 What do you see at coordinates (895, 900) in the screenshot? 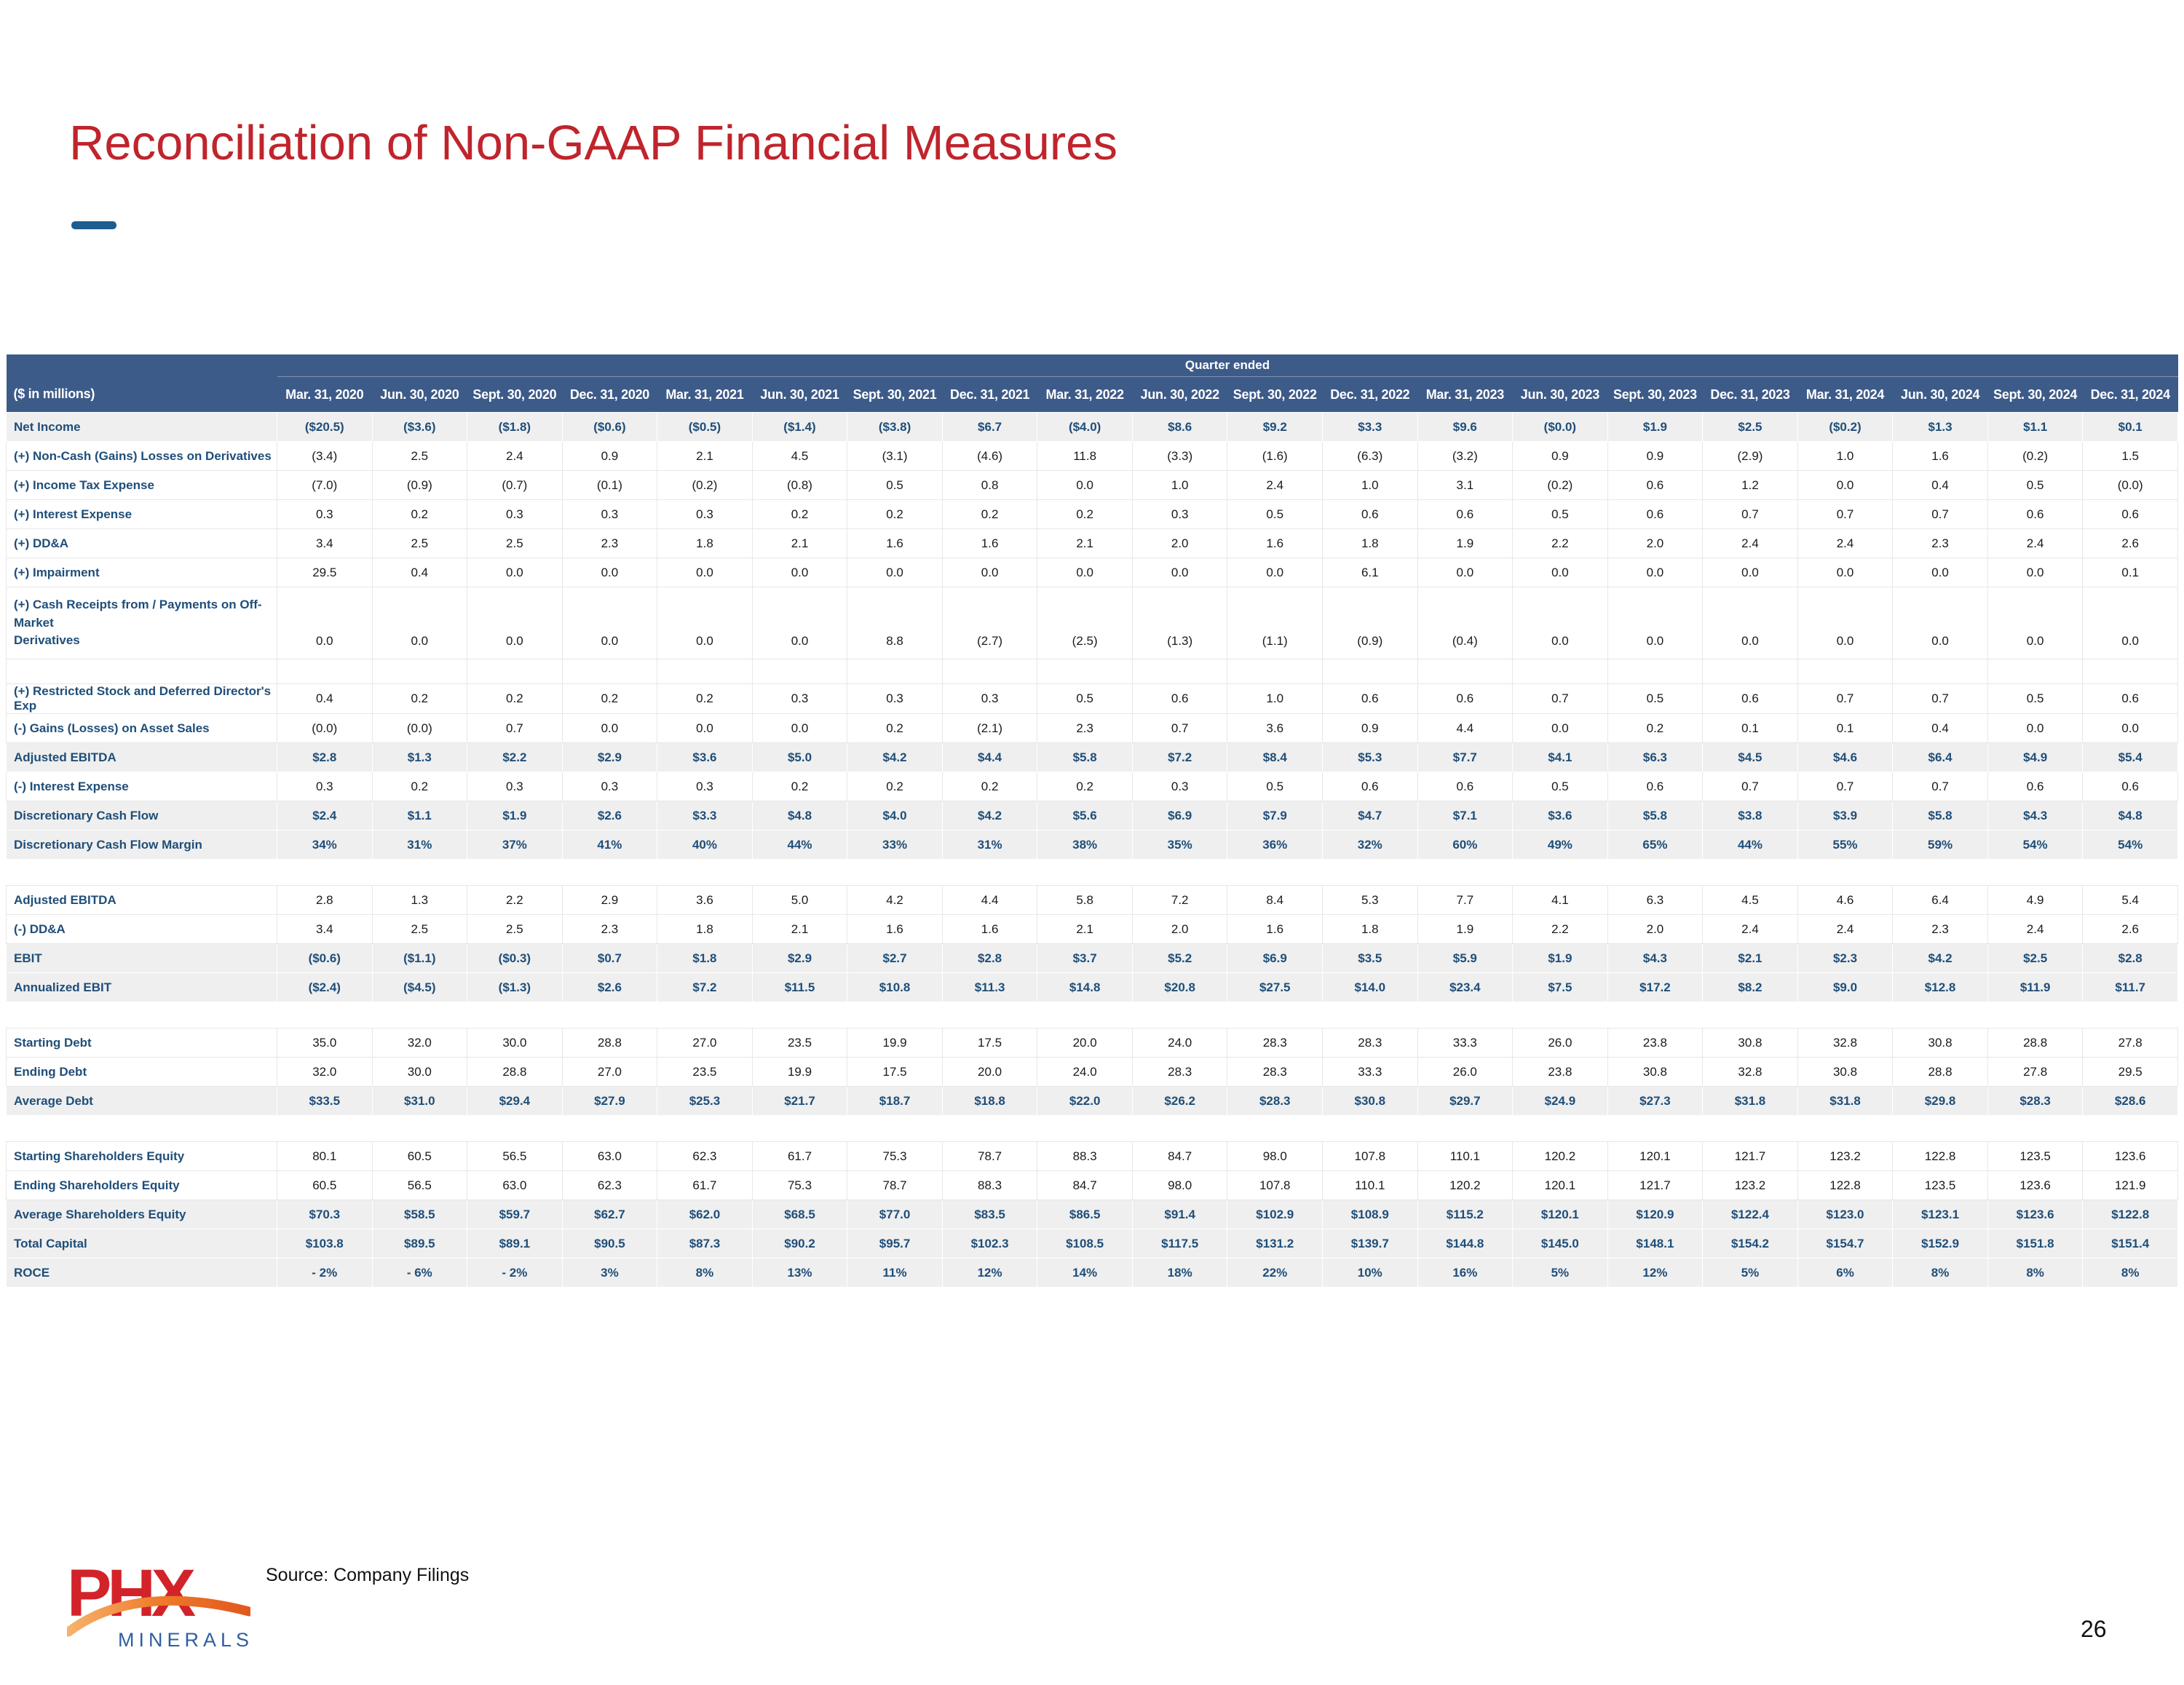
I see `table-cell: 4.2` at bounding box center [895, 900].